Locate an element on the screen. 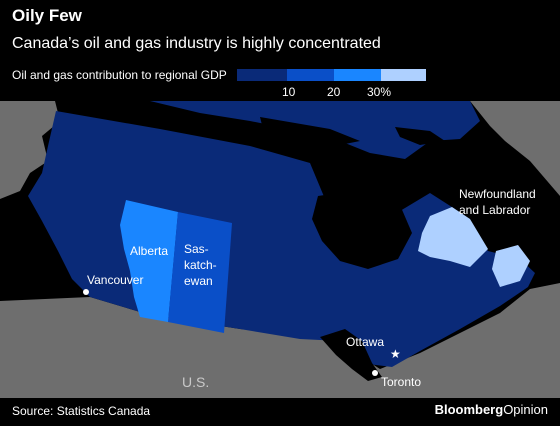 This screenshot has height=426, width=560. region-saskatchewan is located at coordinates (200, 272).